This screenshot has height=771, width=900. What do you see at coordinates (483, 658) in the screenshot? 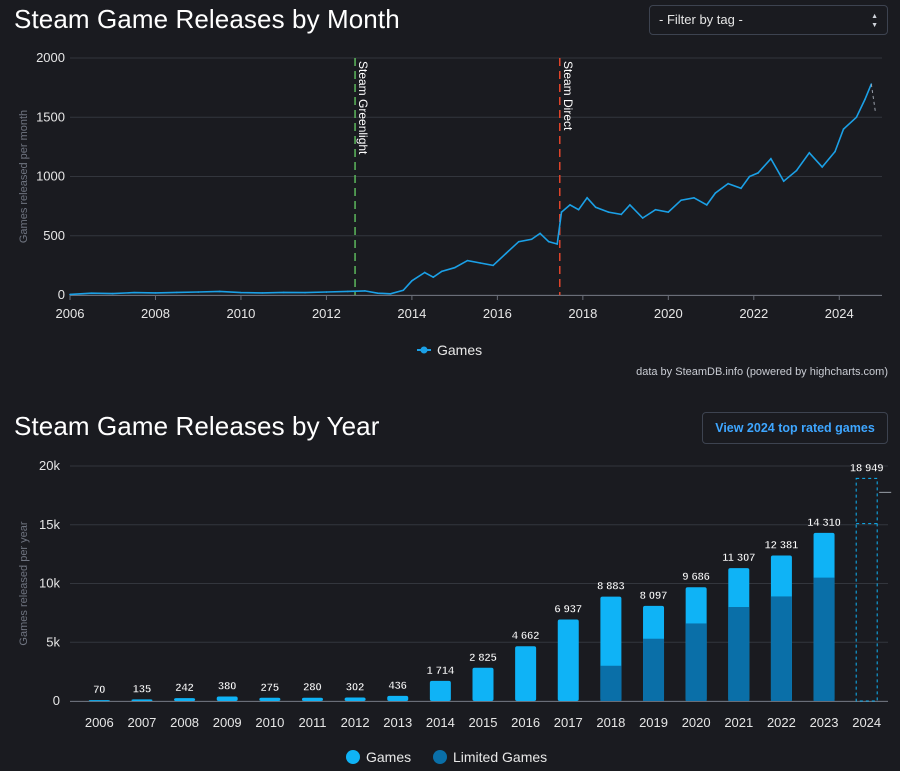
I see `bar-data-label: 2 825` at bounding box center [483, 658].